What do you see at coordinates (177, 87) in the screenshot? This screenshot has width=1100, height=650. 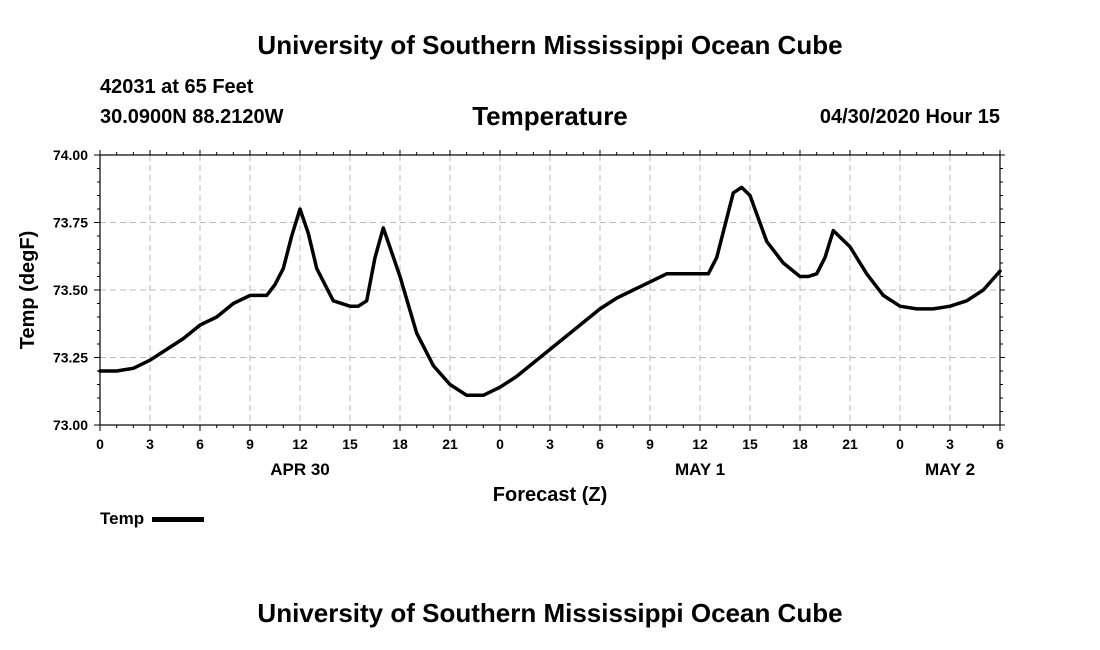 I see `station-label: 42031 at 65 Feet` at bounding box center [177, 87].